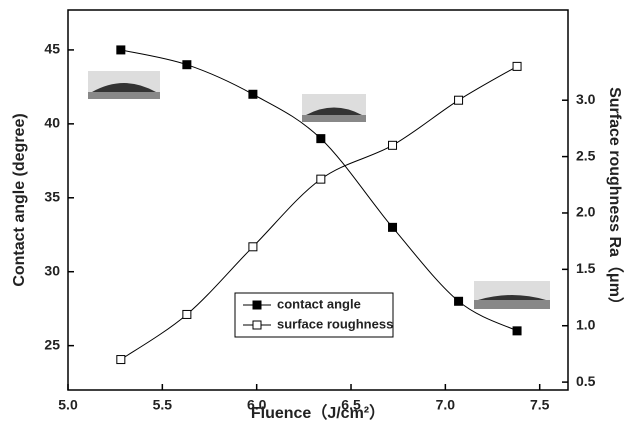 The image size is (632, 432). What do you see at coordinates (19, 199) in the screenshot?
I see `y-axis-label: Contact angle (degree)` at bounding box center [19, 199].